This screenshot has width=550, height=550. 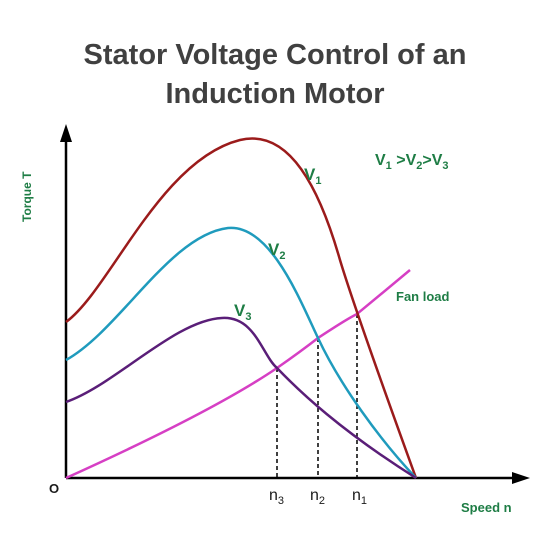 What do you see at coordinates (423, 296) in the screenshot?
I see `fan-load-label: Fan load` at bounding box center [423, 296].